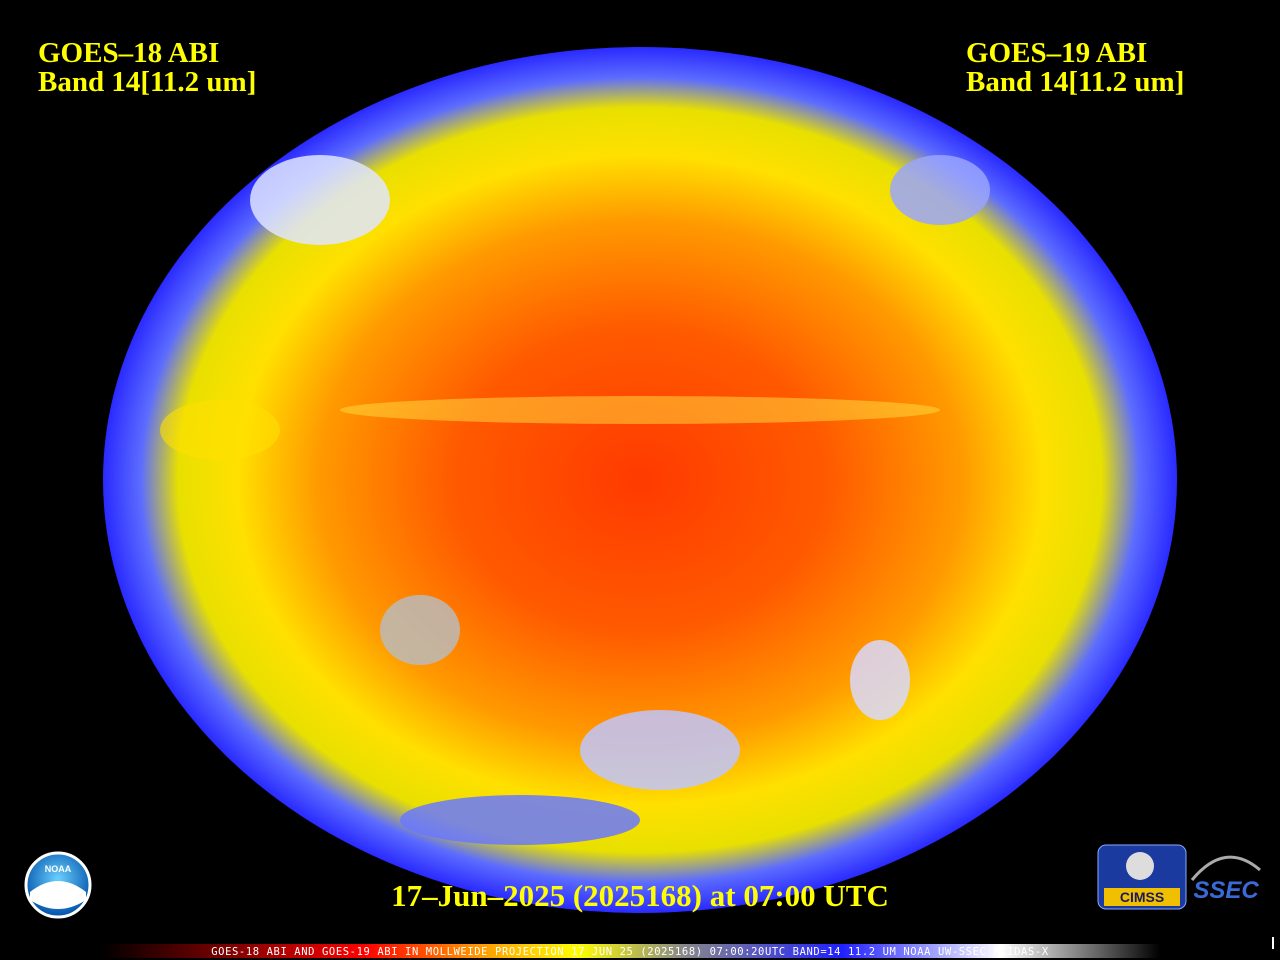 This screenshot has height=960, width=1280. What do you see at coordinates (1273, 943) in the screenshot?
I see `scale-marker` at bounding box center [1273, 943].